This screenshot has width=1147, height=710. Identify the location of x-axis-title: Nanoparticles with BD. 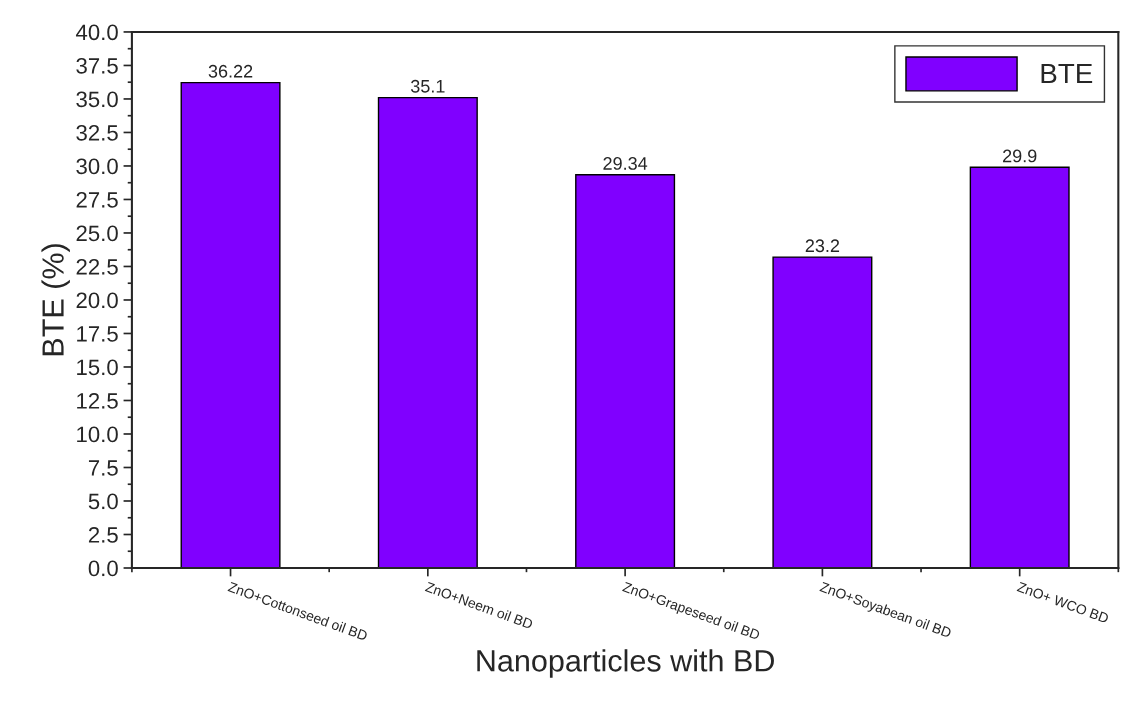
(625, 663).